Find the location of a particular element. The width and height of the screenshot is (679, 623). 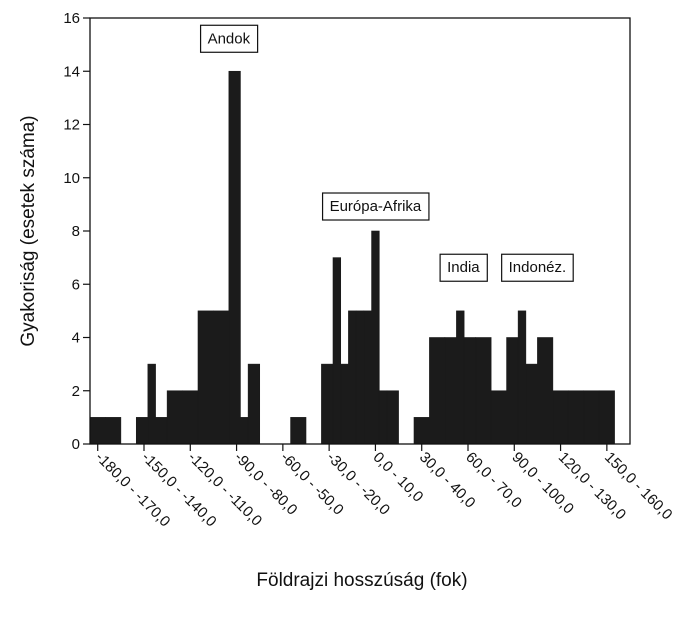

y-tick-label: 14 is located at coordinates (71, 71).